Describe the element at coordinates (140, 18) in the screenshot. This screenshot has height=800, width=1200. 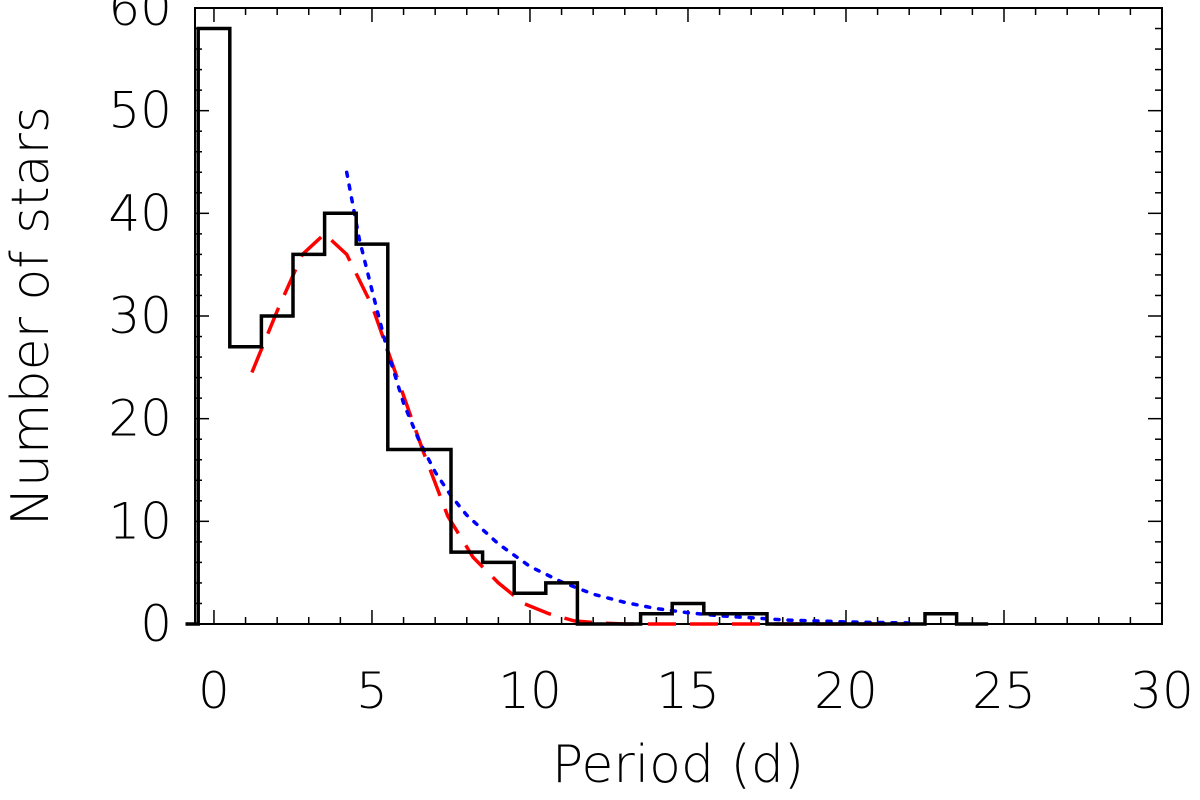
I see `y-tick-label: 60` at that location.